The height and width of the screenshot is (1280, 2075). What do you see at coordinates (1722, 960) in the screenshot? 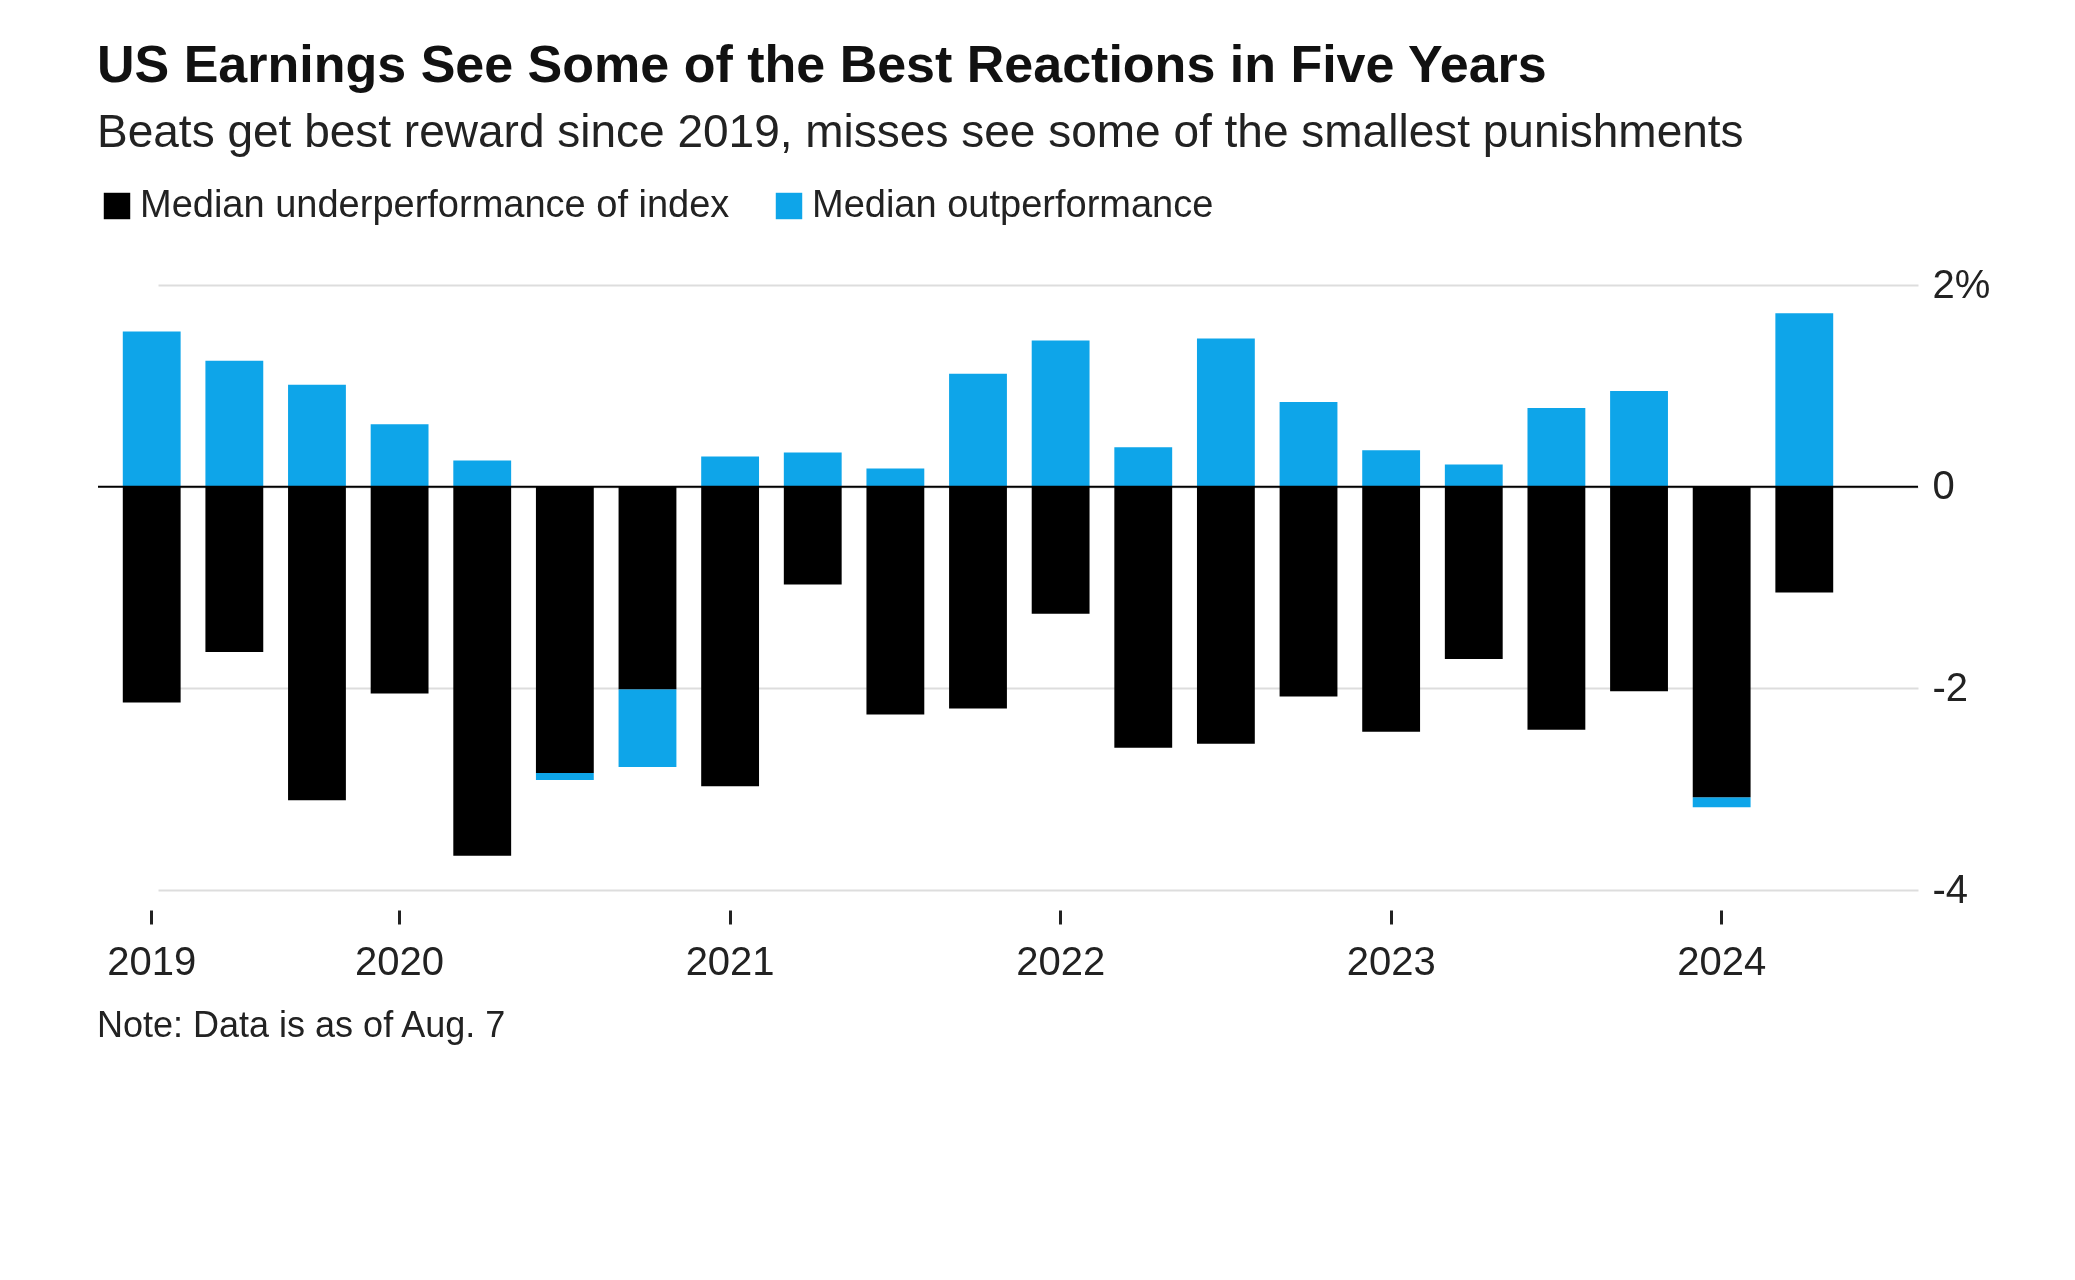
I see `x-tick-label: 2024` at bounding box center [1722, 960].